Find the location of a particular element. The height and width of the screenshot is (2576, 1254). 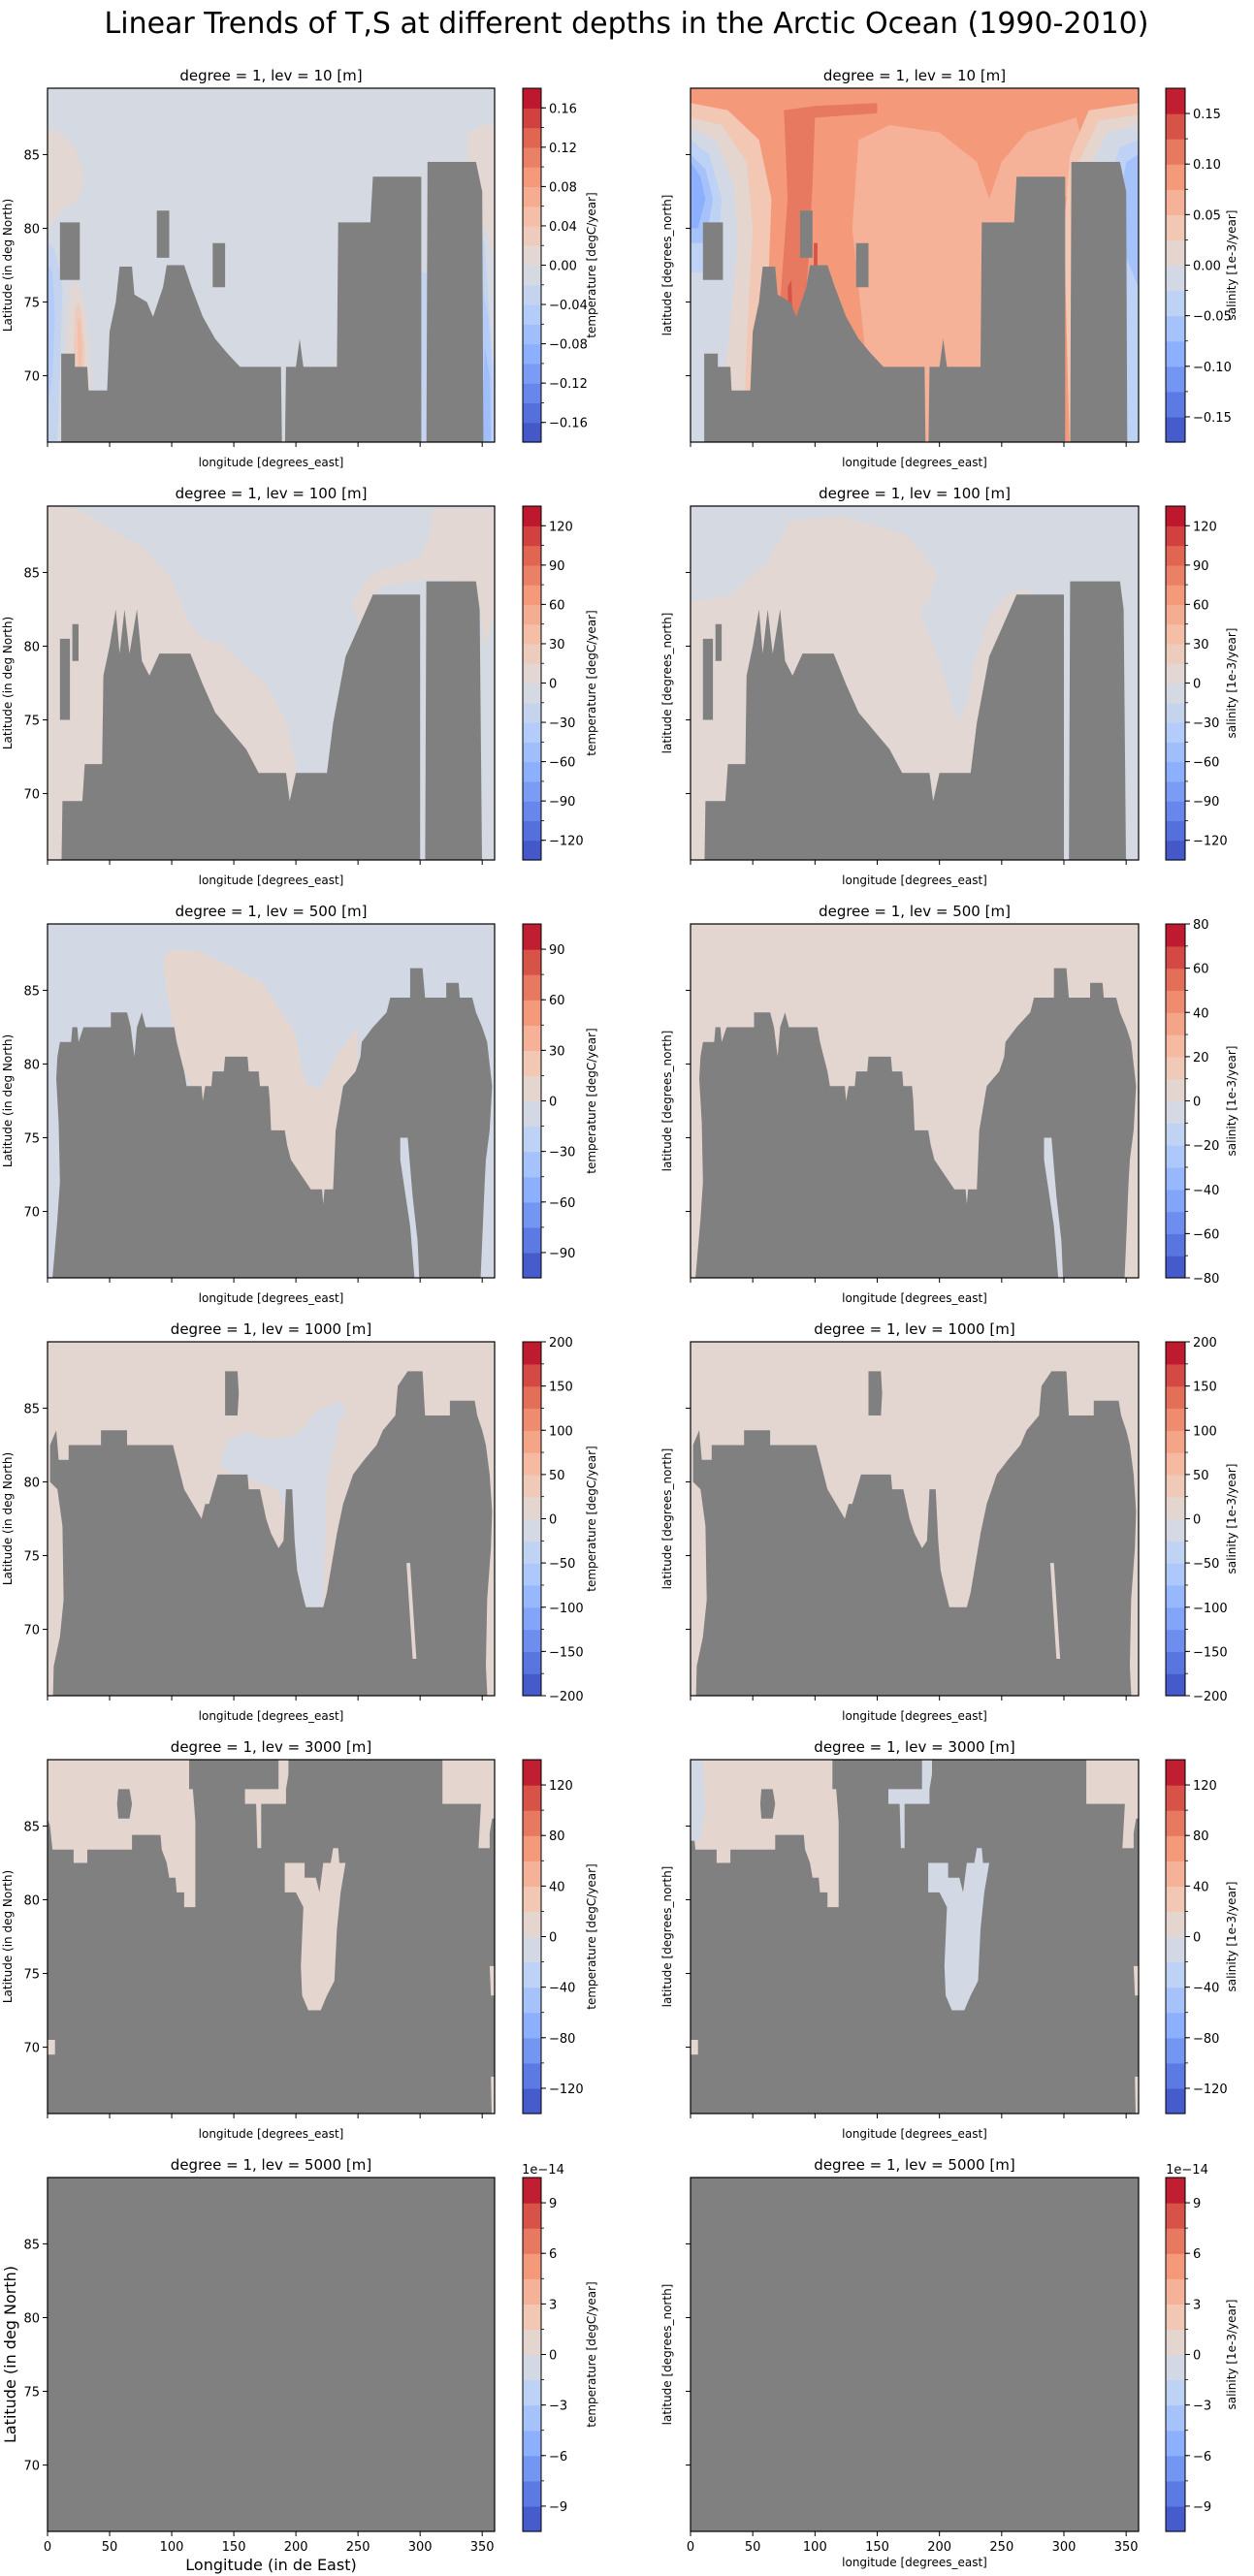

colorbar-tick-label: 40 is located at coordinates (557, 1887).